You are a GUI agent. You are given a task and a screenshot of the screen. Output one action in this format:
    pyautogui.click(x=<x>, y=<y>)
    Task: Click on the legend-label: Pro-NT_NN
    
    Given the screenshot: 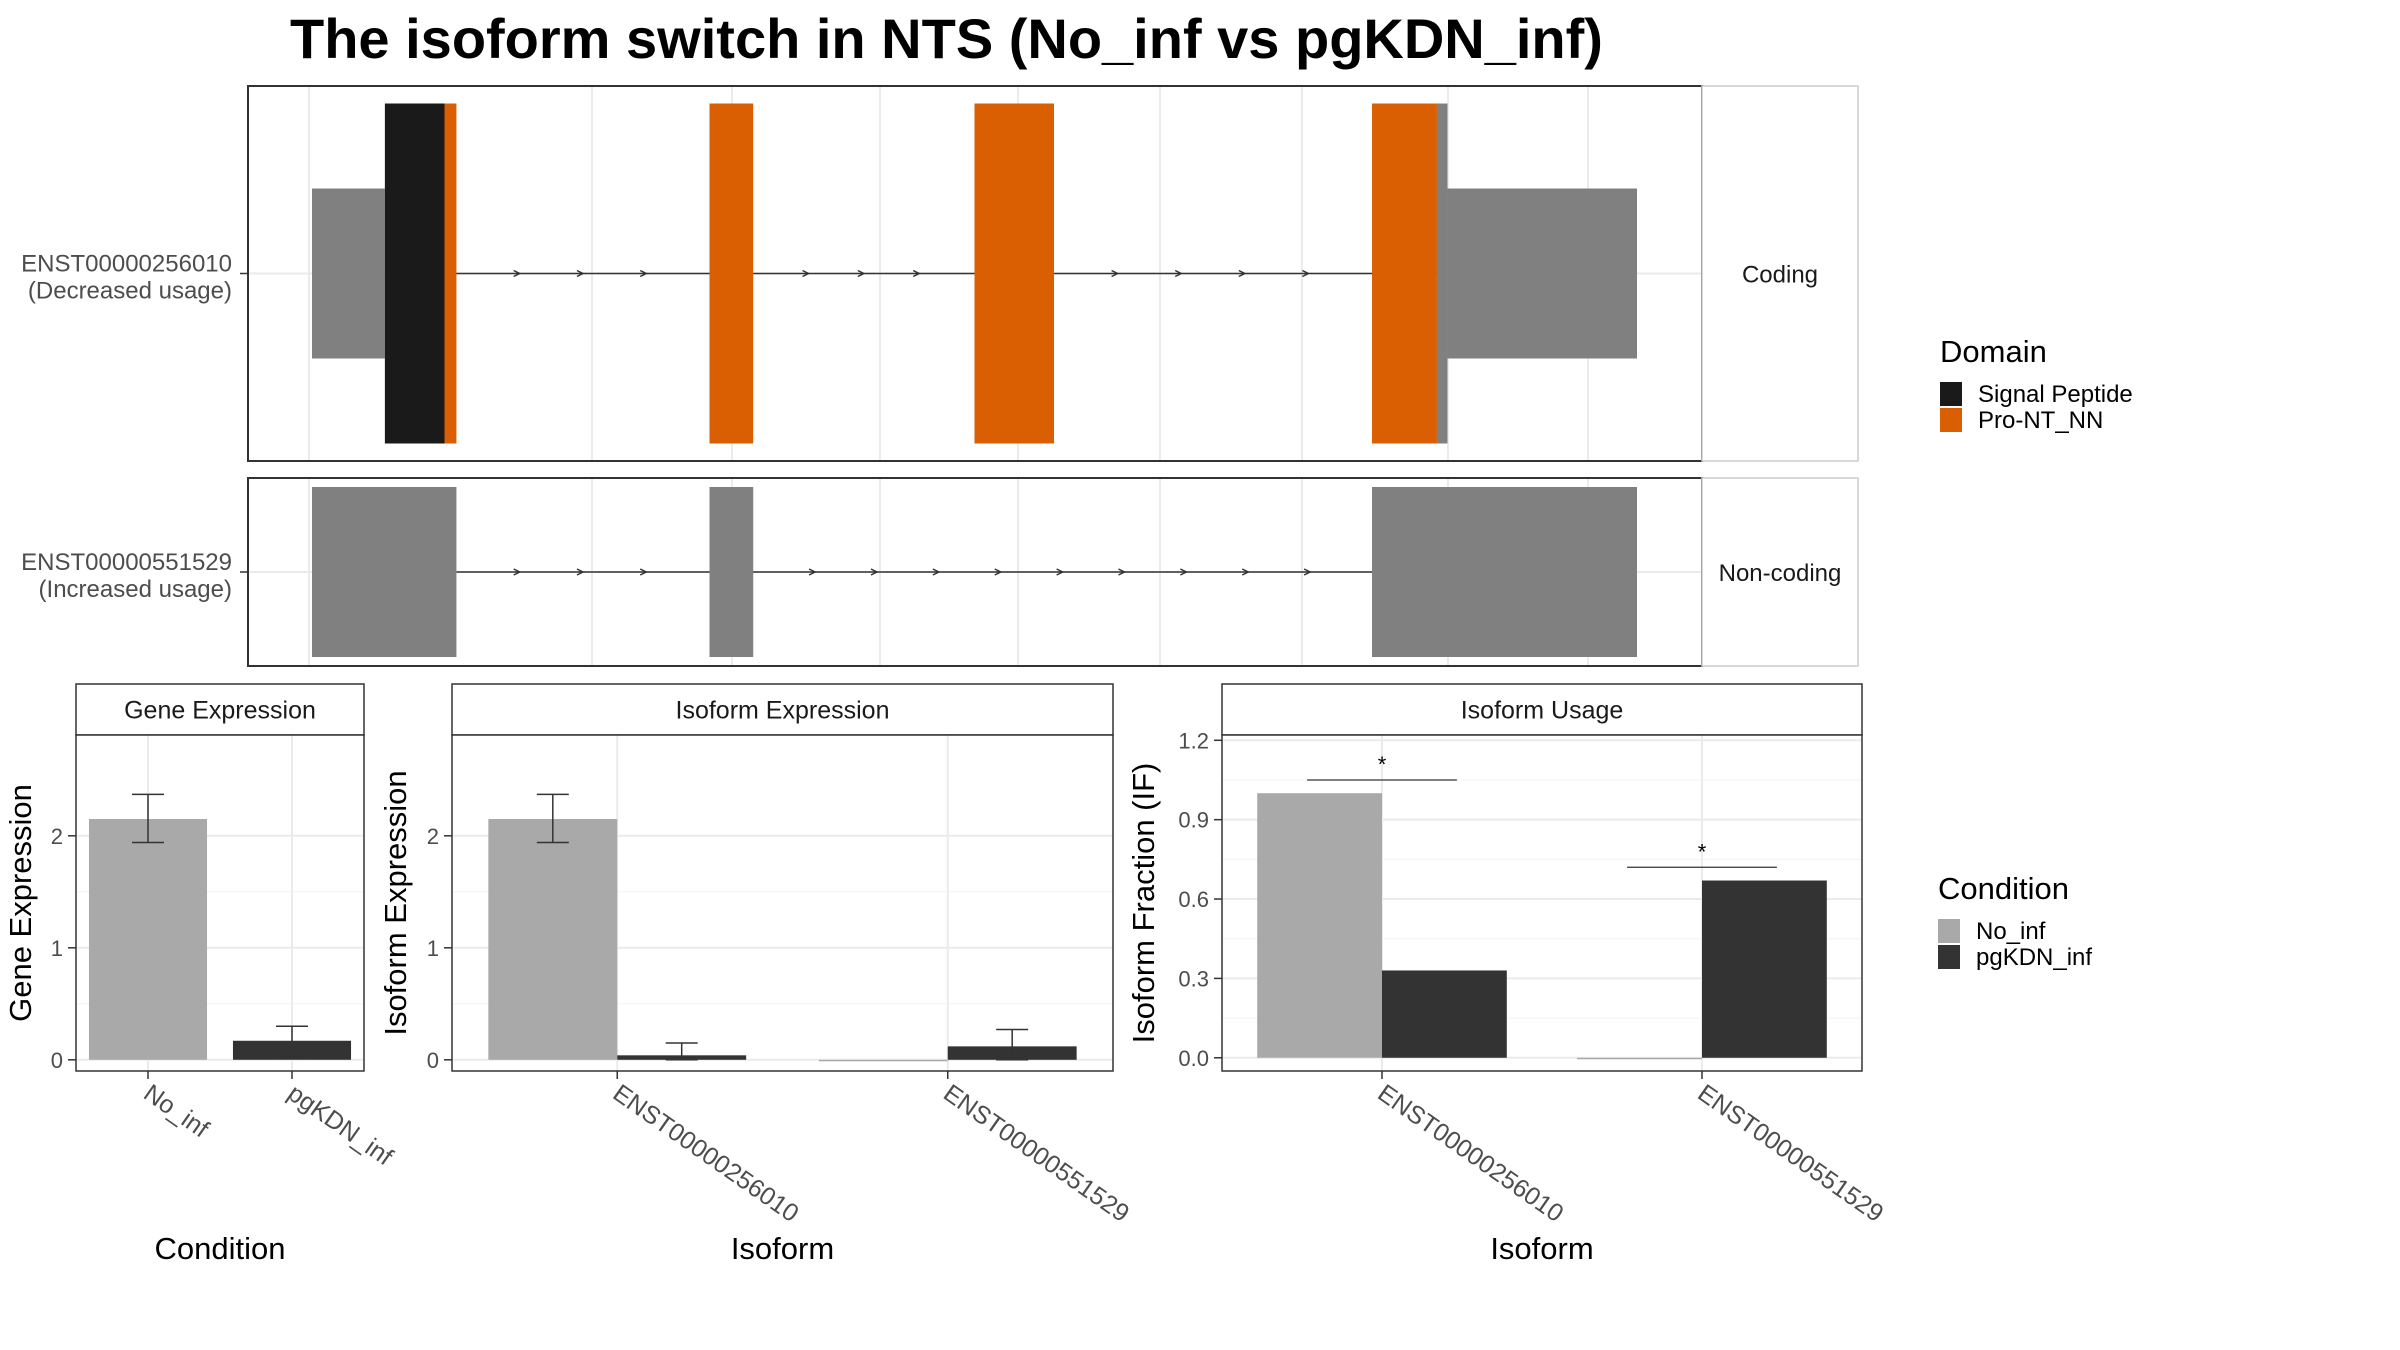 What is the action you would take?
    pyautogui.click(x=2040, y=420)
    